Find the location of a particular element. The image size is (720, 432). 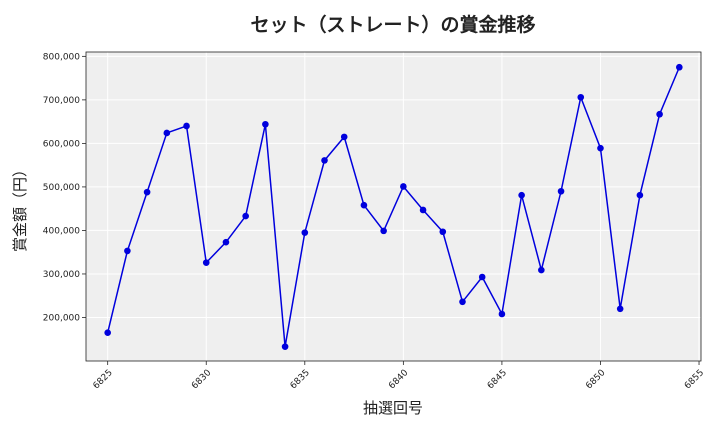

x-axis: 6825 6830 6835 6840 6845 6850 6855 is located at coordinates (399, 376).